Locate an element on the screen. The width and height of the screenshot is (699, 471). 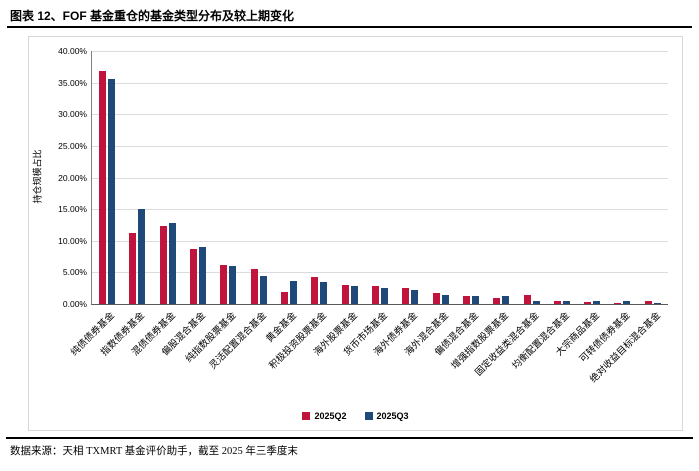
bar-group: 海外股票基金 is located at coordinates (338, 204).